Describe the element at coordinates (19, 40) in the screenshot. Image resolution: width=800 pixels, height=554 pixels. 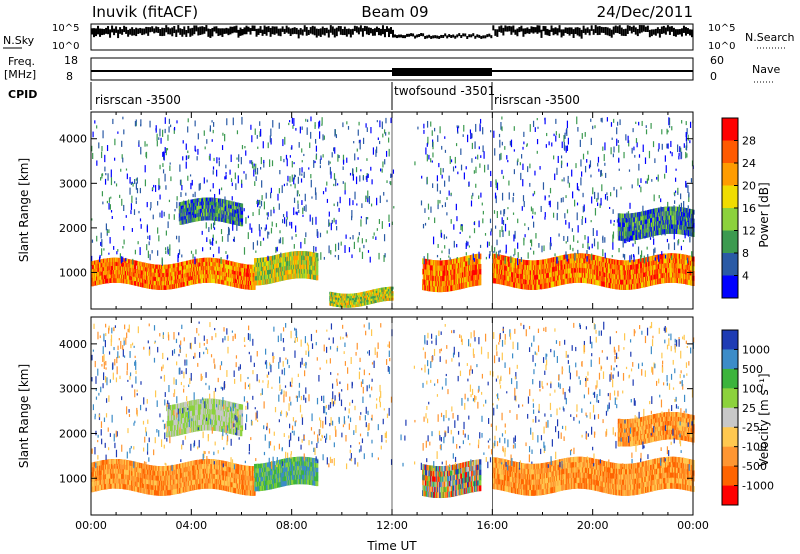
I see `nsky-label: N.Sky` at that location.